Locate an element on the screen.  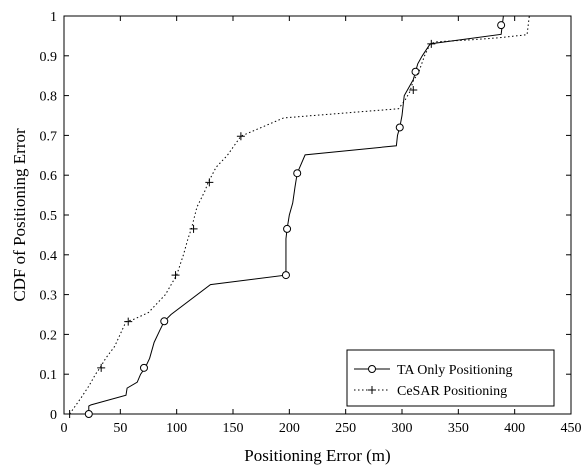
y-axis-label: CDF of Positioning Error is located at coordinates (19, 215).